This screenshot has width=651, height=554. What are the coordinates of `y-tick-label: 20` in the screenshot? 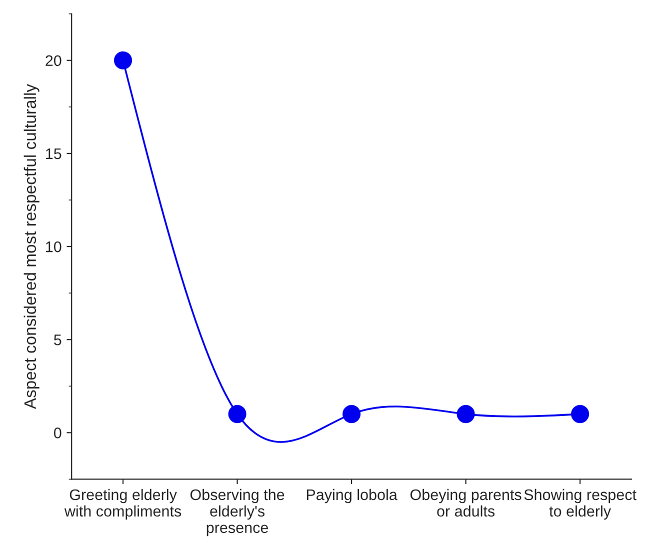 It's located at (54, 60).